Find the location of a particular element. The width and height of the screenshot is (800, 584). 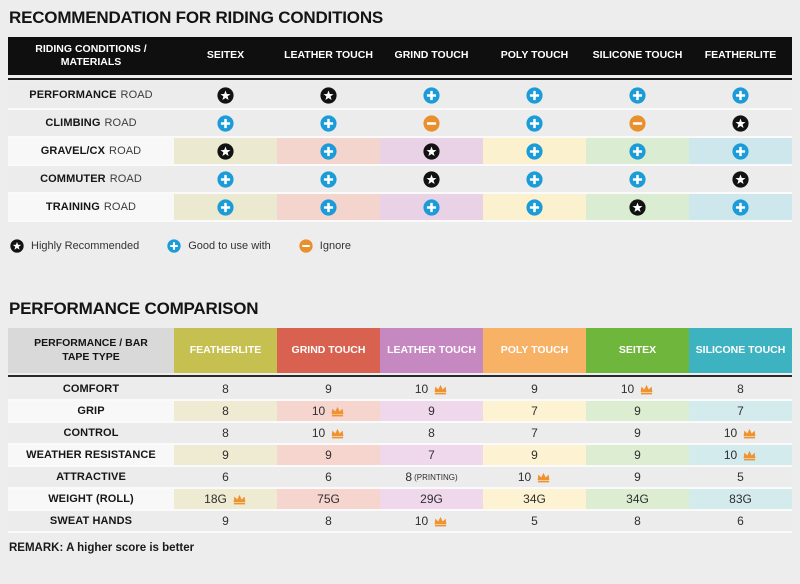

row-label: WEIGHT (ROLL) is located at coordinates (91, 499).